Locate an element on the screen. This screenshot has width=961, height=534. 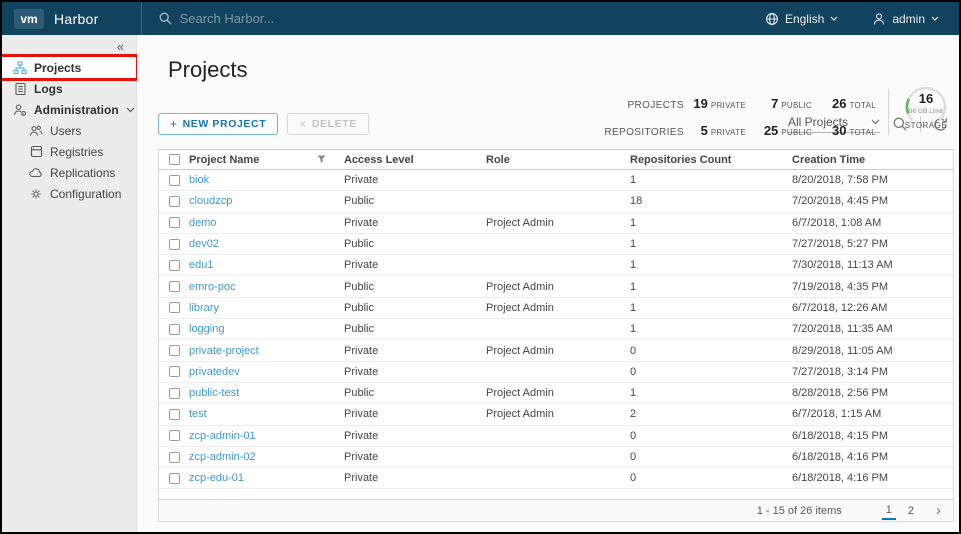
repositories-count-cell: 18 is located at coordinates (636, 201).